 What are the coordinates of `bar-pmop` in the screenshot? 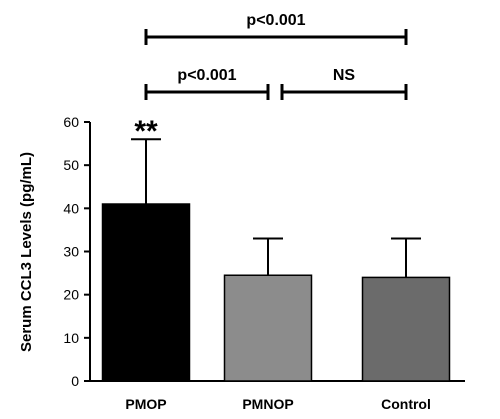 It's located at (146, 292).